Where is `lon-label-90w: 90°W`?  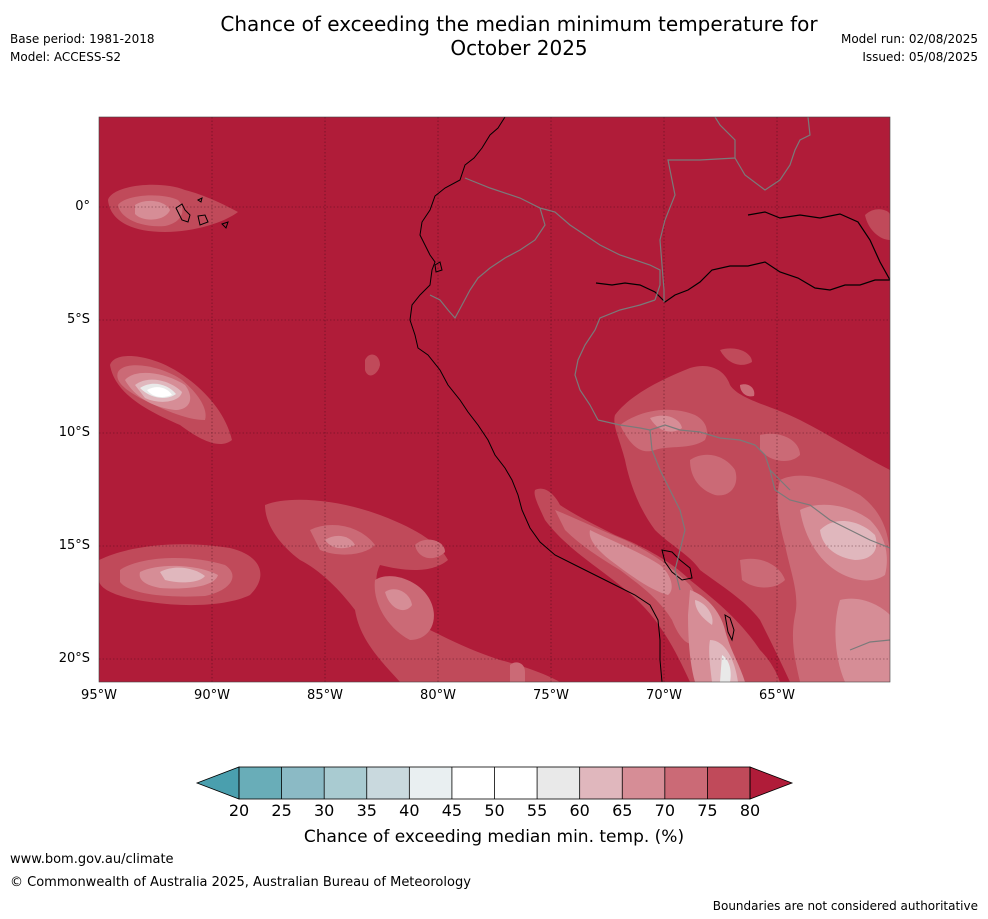 lon-label-90w: 90°W is located at coordinates (212, 695).